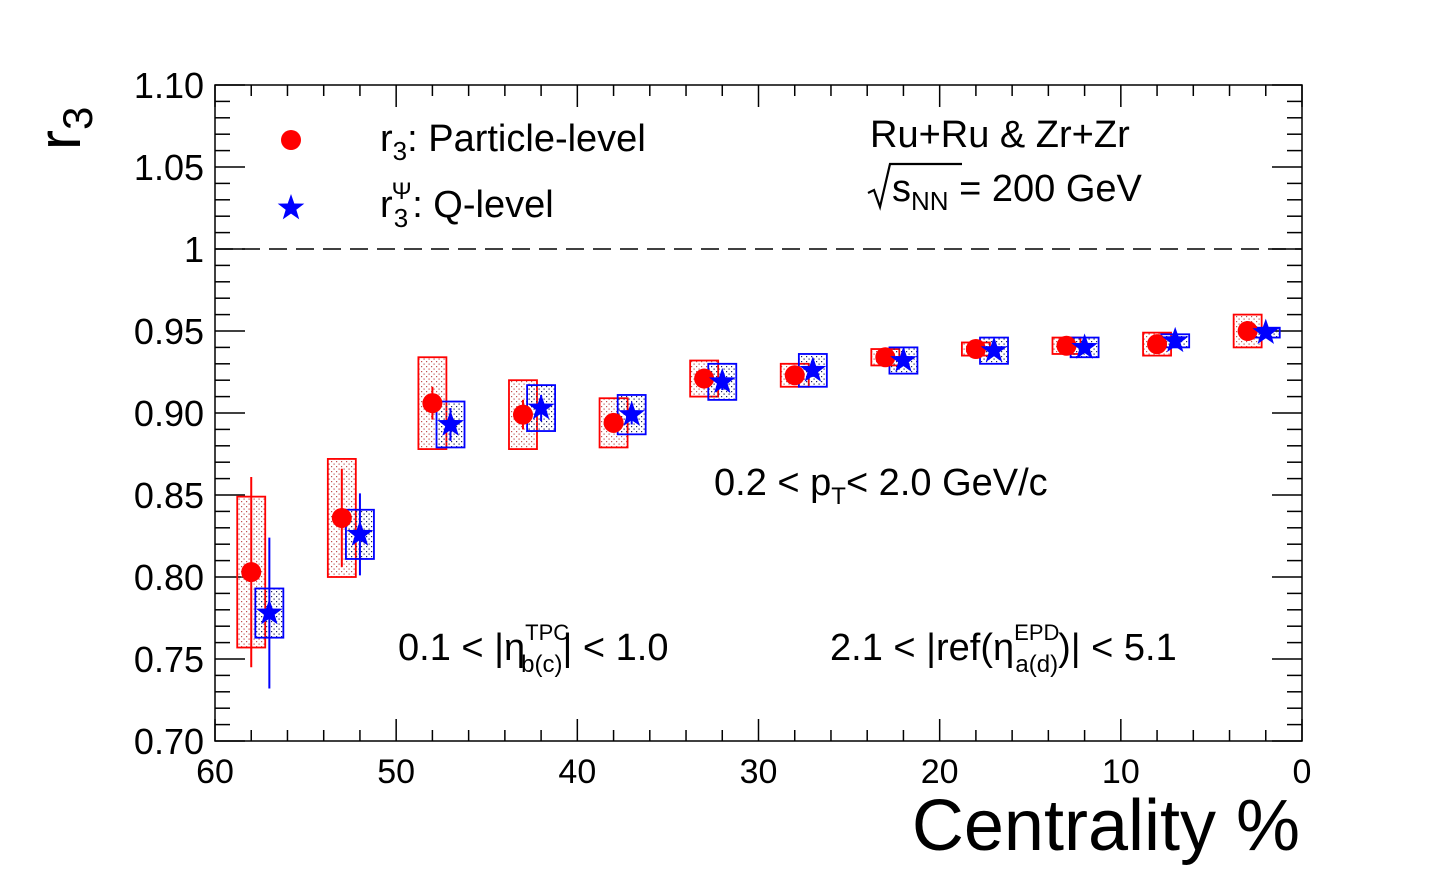 The image size is (1446, 872). I want to click on legend-circle-marker, so click(291, 140).